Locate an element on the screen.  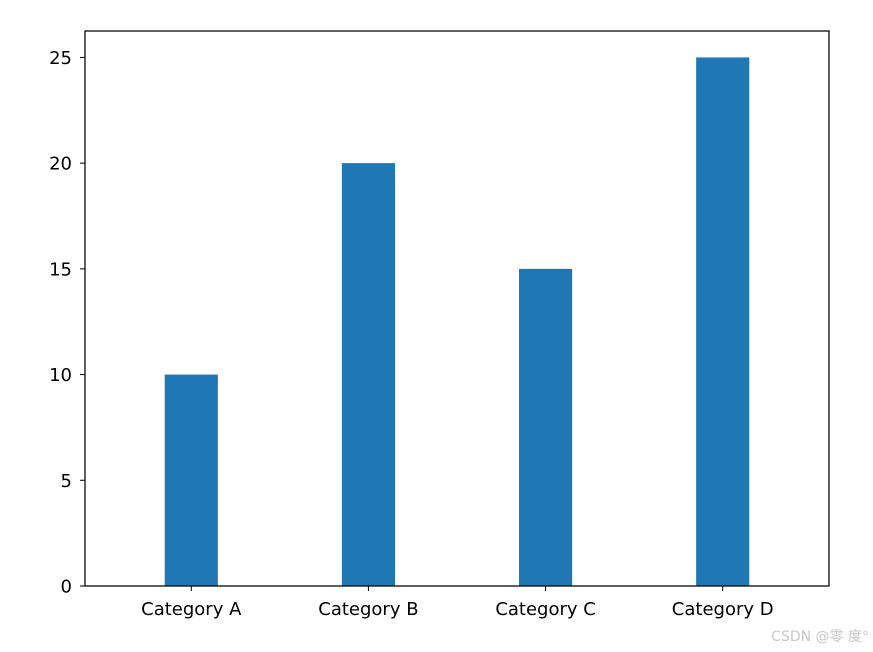
bar-category-d is located at coordinates (723, 321).